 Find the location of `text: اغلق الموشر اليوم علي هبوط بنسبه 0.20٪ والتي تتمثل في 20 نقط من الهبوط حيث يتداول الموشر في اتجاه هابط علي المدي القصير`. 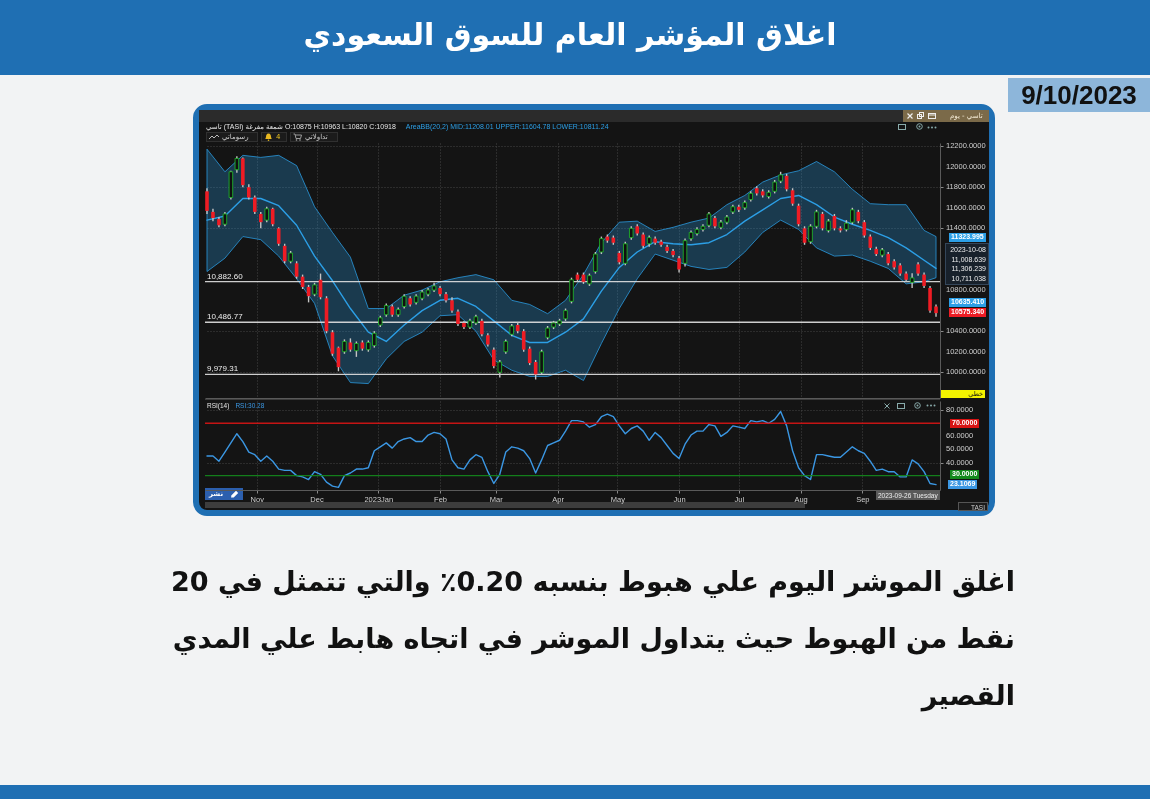

text: اغلق الموشر اليوم علي هبوط بنسبه 0.20٪ والتي تتمثل في 20 نقط من الهبوط حيث يتداول الموشر في اتجاه هابط علي المدي القصير is located at coordinates (592, 639).